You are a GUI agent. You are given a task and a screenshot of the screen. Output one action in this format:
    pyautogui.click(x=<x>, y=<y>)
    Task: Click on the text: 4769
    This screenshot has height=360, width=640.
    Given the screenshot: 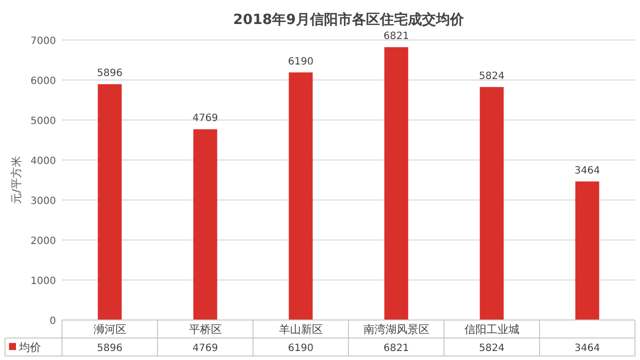 What is the action you would take?
    pyautogui.click(x=205, y=348)
    